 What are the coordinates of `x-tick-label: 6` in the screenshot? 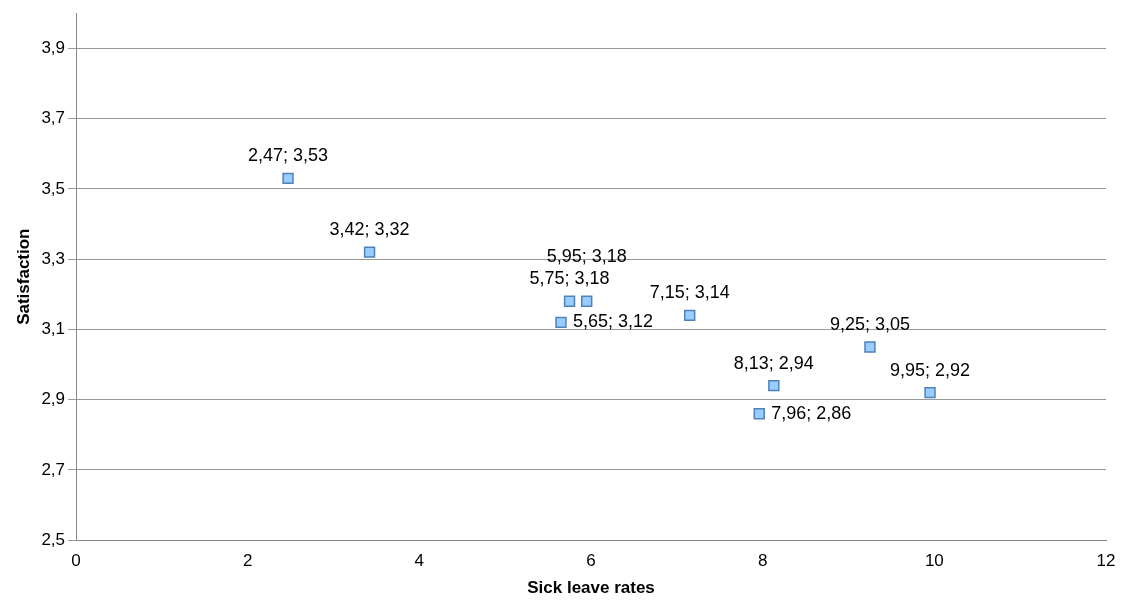 It's located at (591, 561).